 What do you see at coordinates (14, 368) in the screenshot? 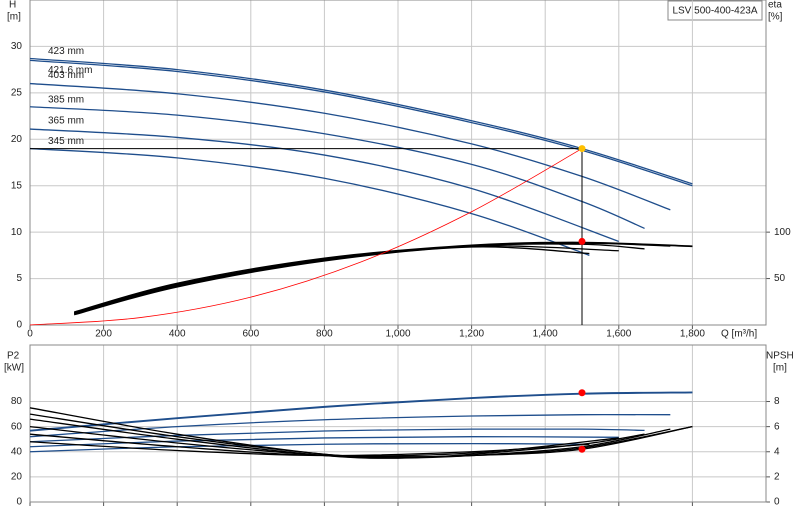
I see `y-unit: [kW]` at bounding box center [14, 368].